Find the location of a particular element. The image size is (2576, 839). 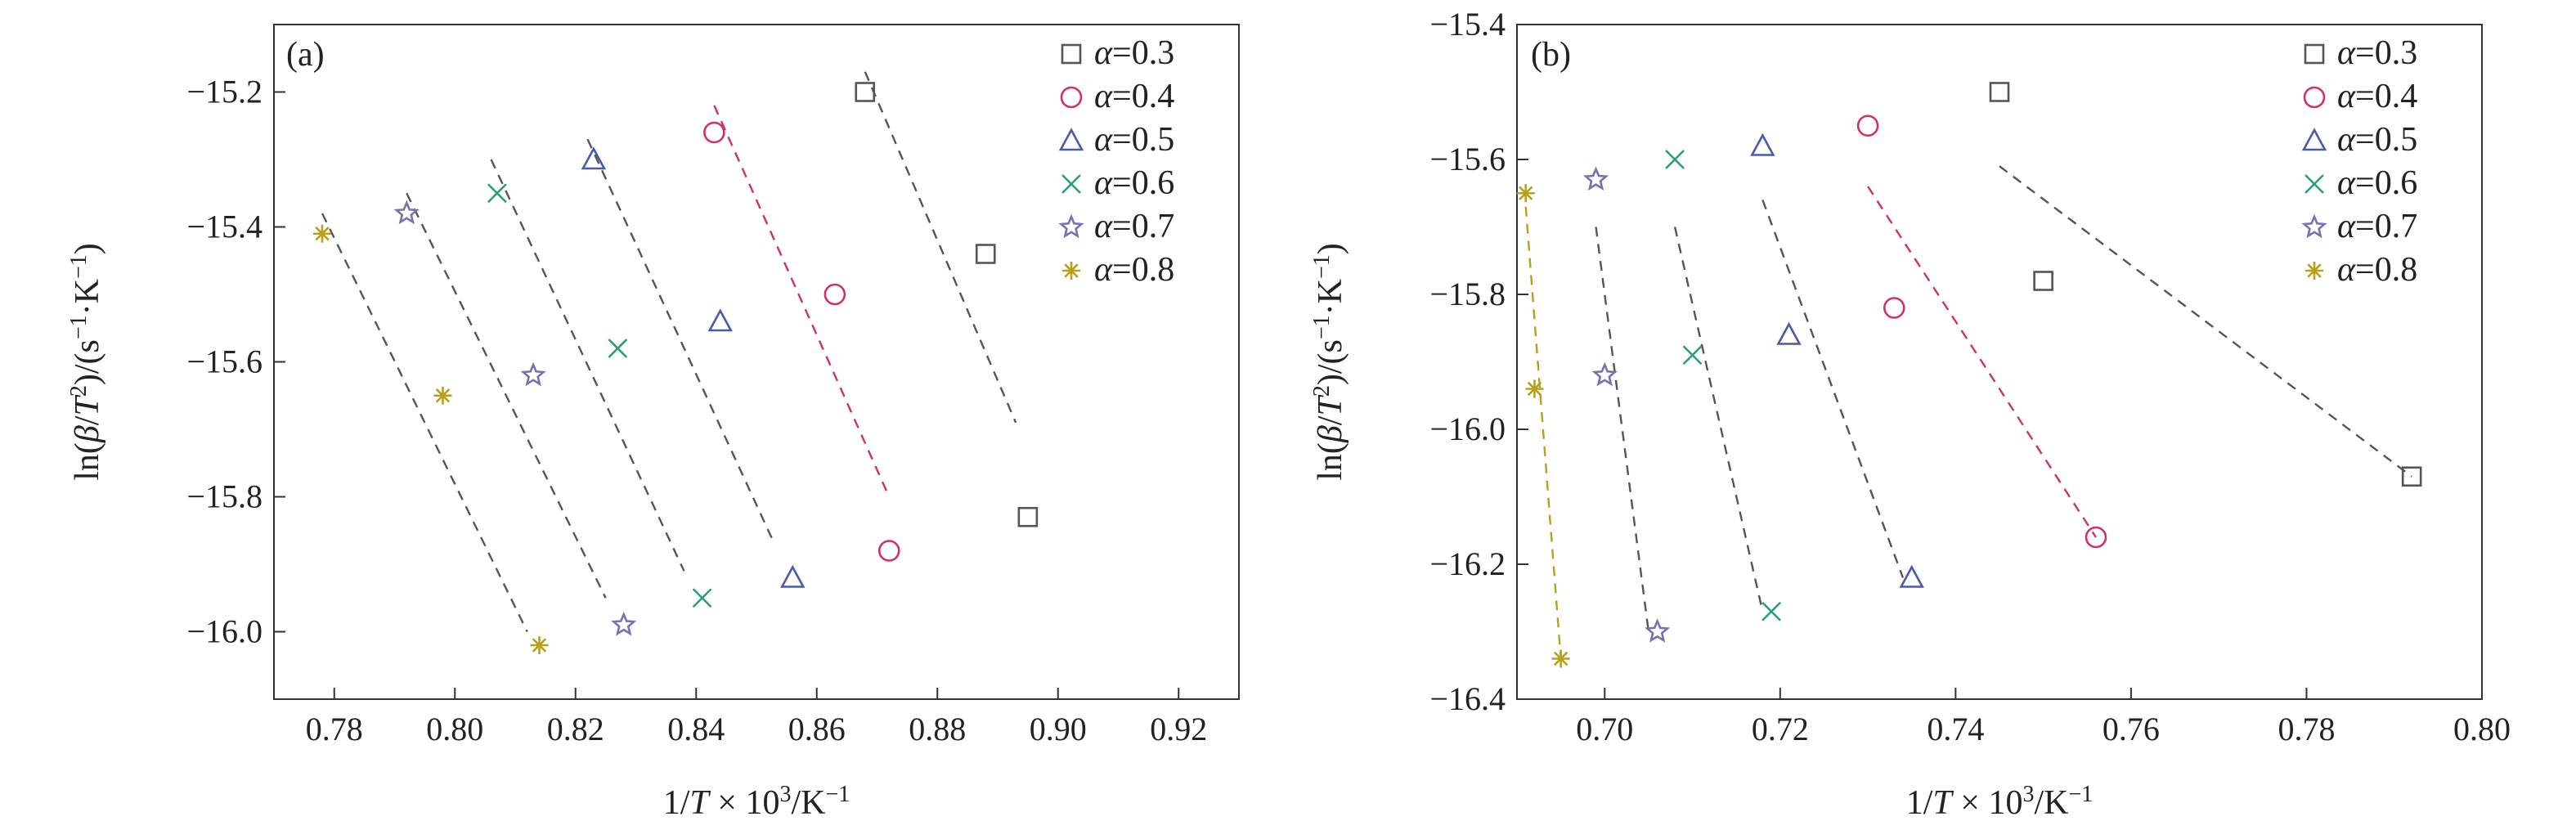

series-alpha-0.6 is located at coordinates (599, 383).